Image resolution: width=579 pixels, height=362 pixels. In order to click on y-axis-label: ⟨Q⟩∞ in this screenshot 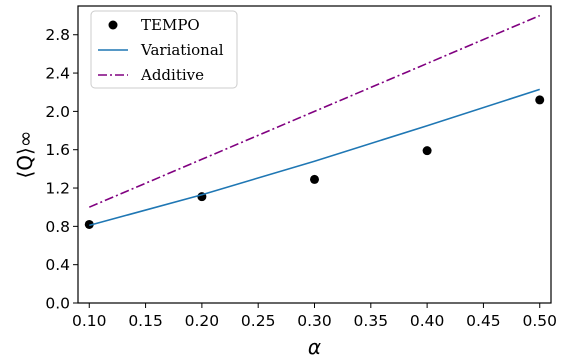, I will do `click(25, 154)`.